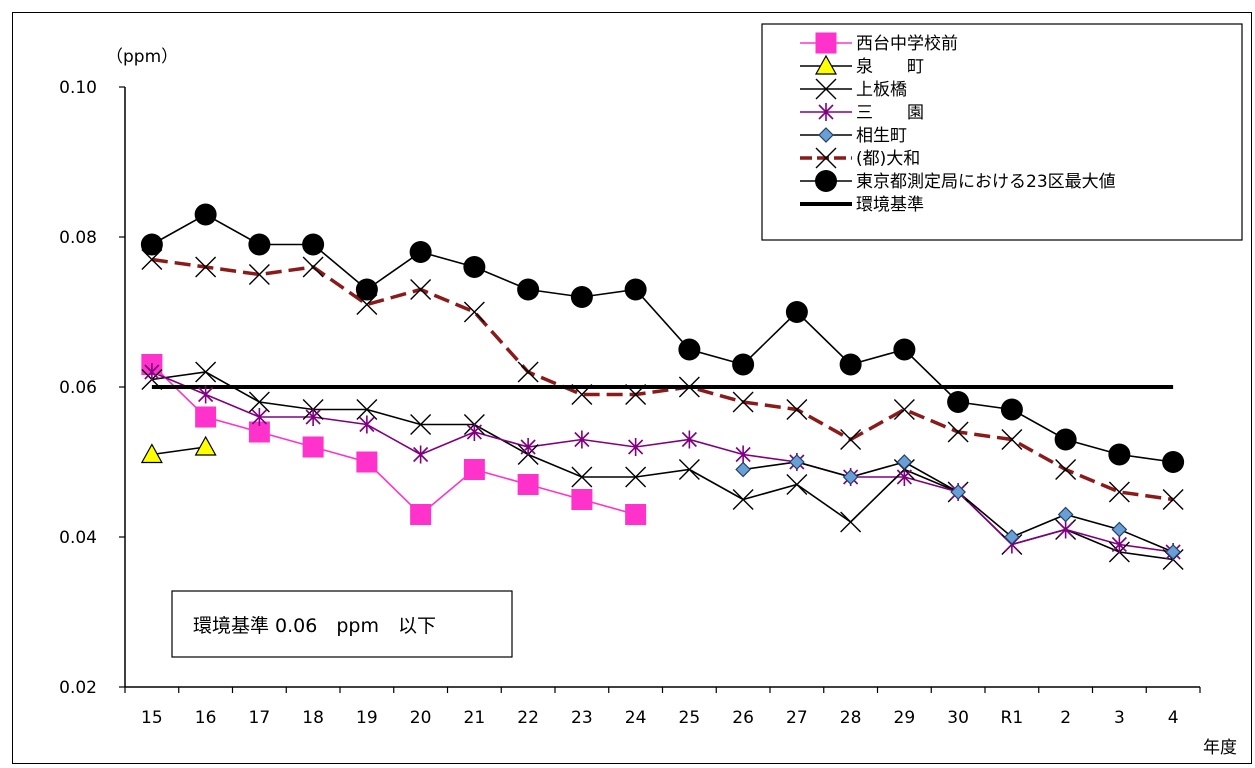 The image size is (1255, 768). Describe the element at coordinates (890, 67) in the screenshot. I see `legend-entry-label: 泉 町` at that location.